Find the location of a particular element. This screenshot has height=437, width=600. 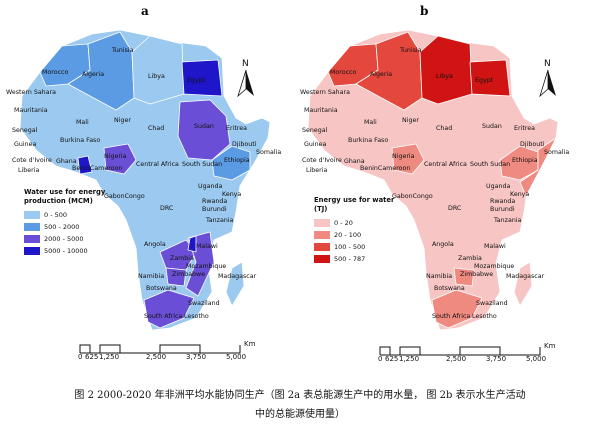

scale-bar-b: 0 625 1,250 2,500 3,750 5,000 Km is located at coordinates (476, 357).